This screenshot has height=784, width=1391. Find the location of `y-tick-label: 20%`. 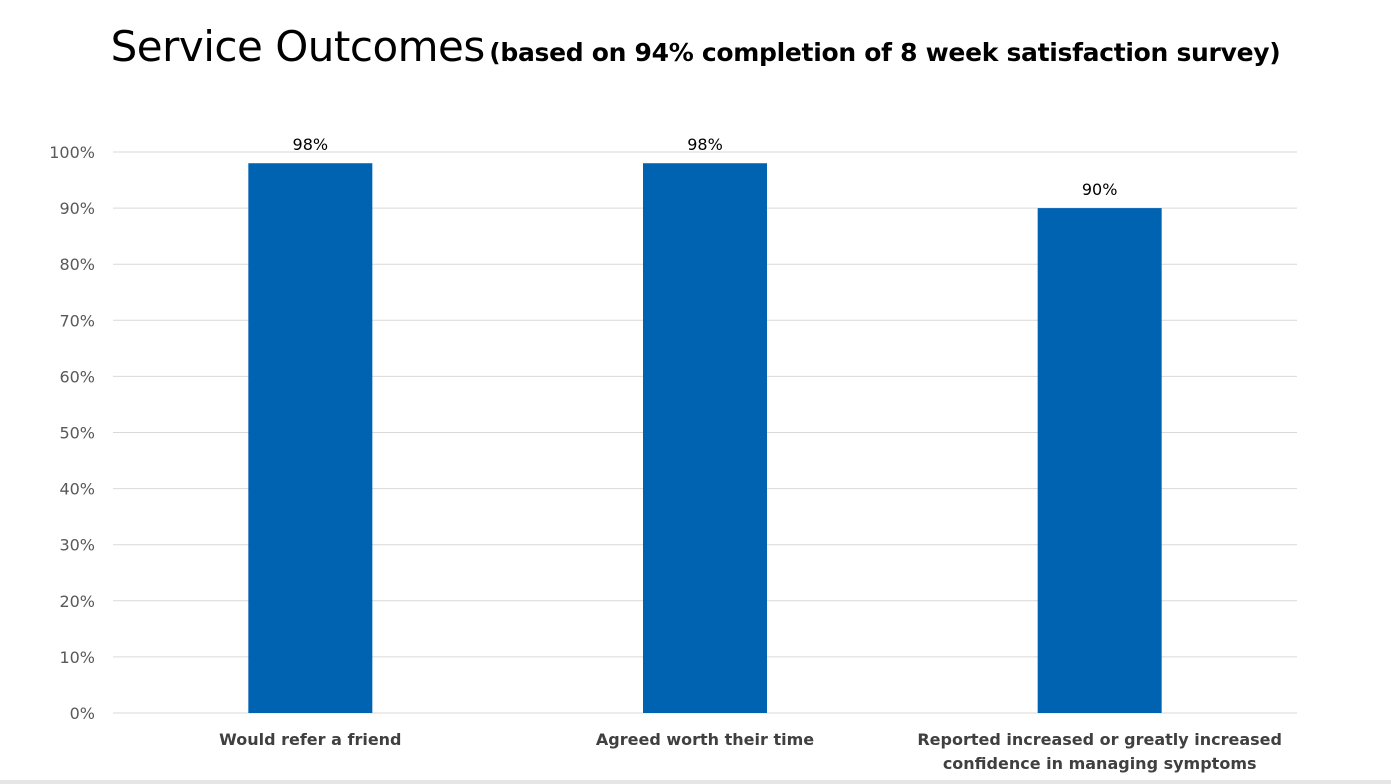

y-tick-label: 20% is located at coordinates (77, 601).